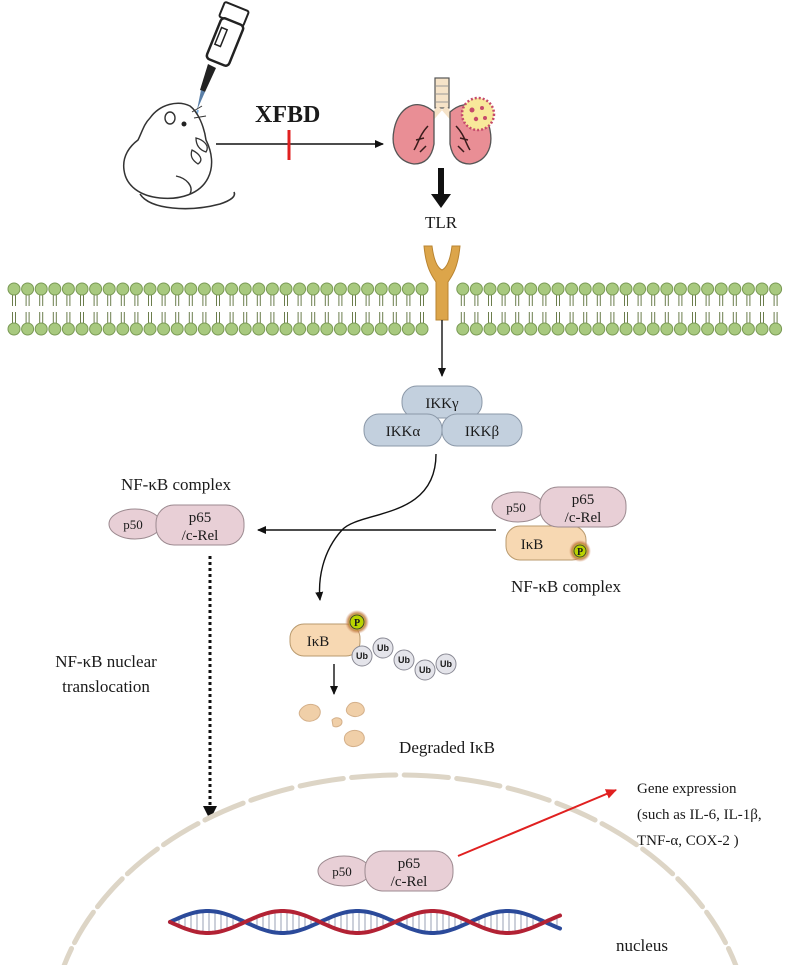 This screenshot has width=790, height=970. What do you see at coordinates (443, 416) in the screenshot?
I see `ikk-complex: IKKγ IKKα IKKβ` at bounding box center [443, 416].